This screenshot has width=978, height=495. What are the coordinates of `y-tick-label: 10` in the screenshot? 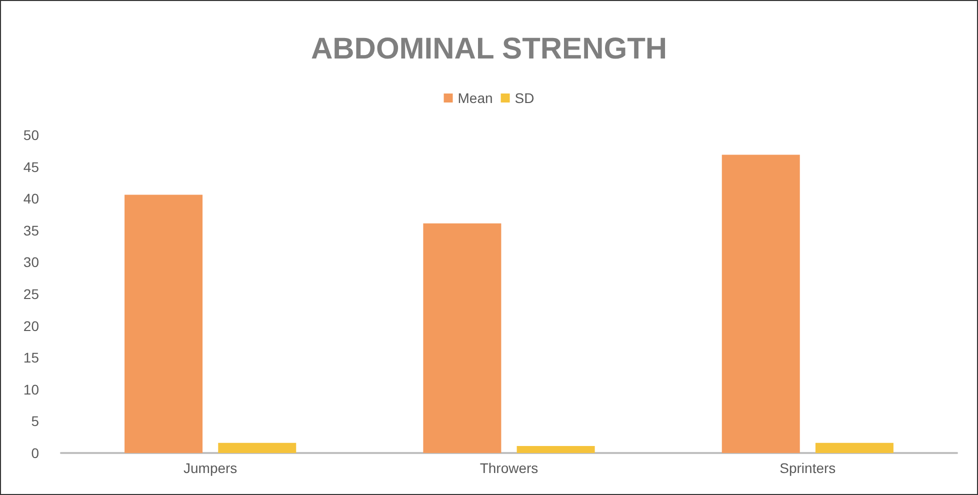 It's located at (31, 389).